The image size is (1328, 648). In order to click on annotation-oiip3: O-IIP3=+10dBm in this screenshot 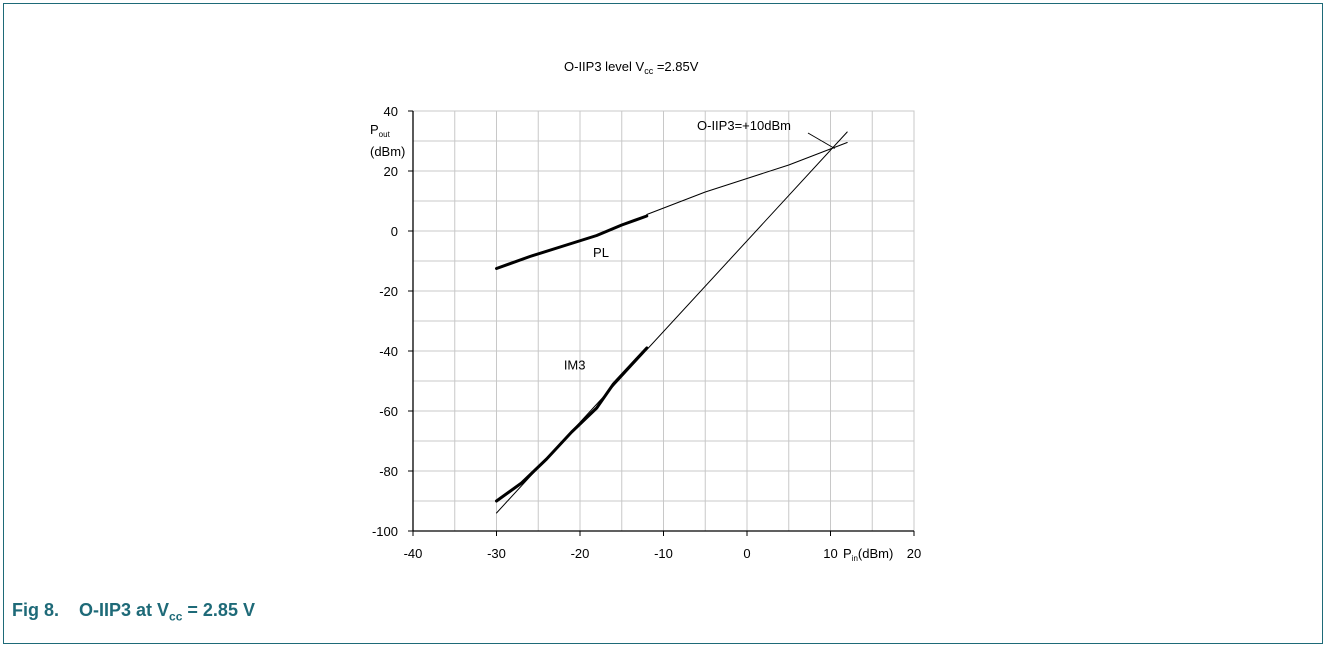, I will do `click(744, 125)`.